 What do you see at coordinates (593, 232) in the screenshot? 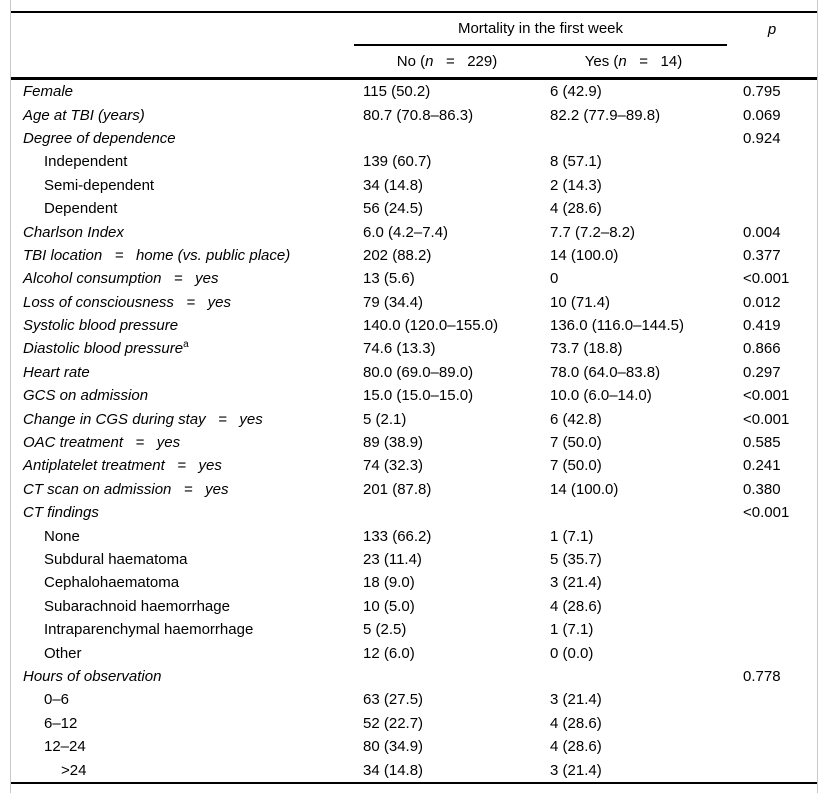
I see `yes-value-cell: 7.7 (7.2–8.2)` at bounding box center [593, 232].